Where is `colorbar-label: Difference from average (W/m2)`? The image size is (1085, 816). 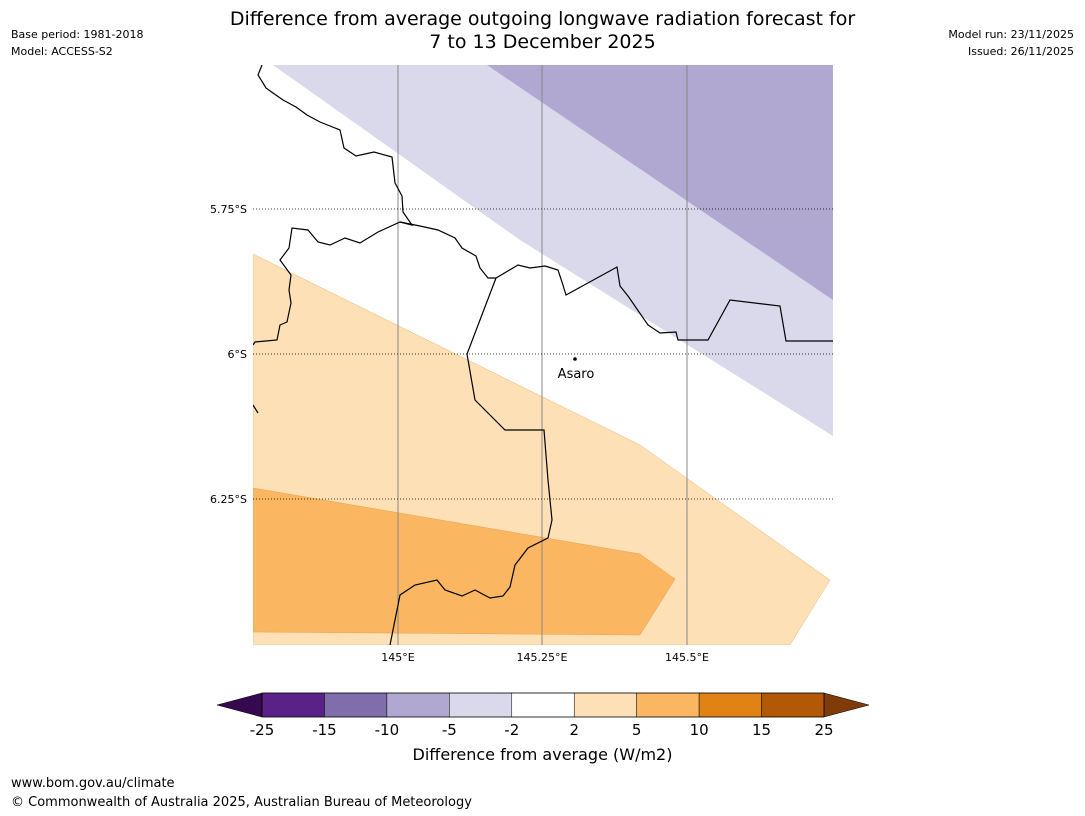
colorbar-label: Difference from average (W/m2) is located at coordinates (542, 754).